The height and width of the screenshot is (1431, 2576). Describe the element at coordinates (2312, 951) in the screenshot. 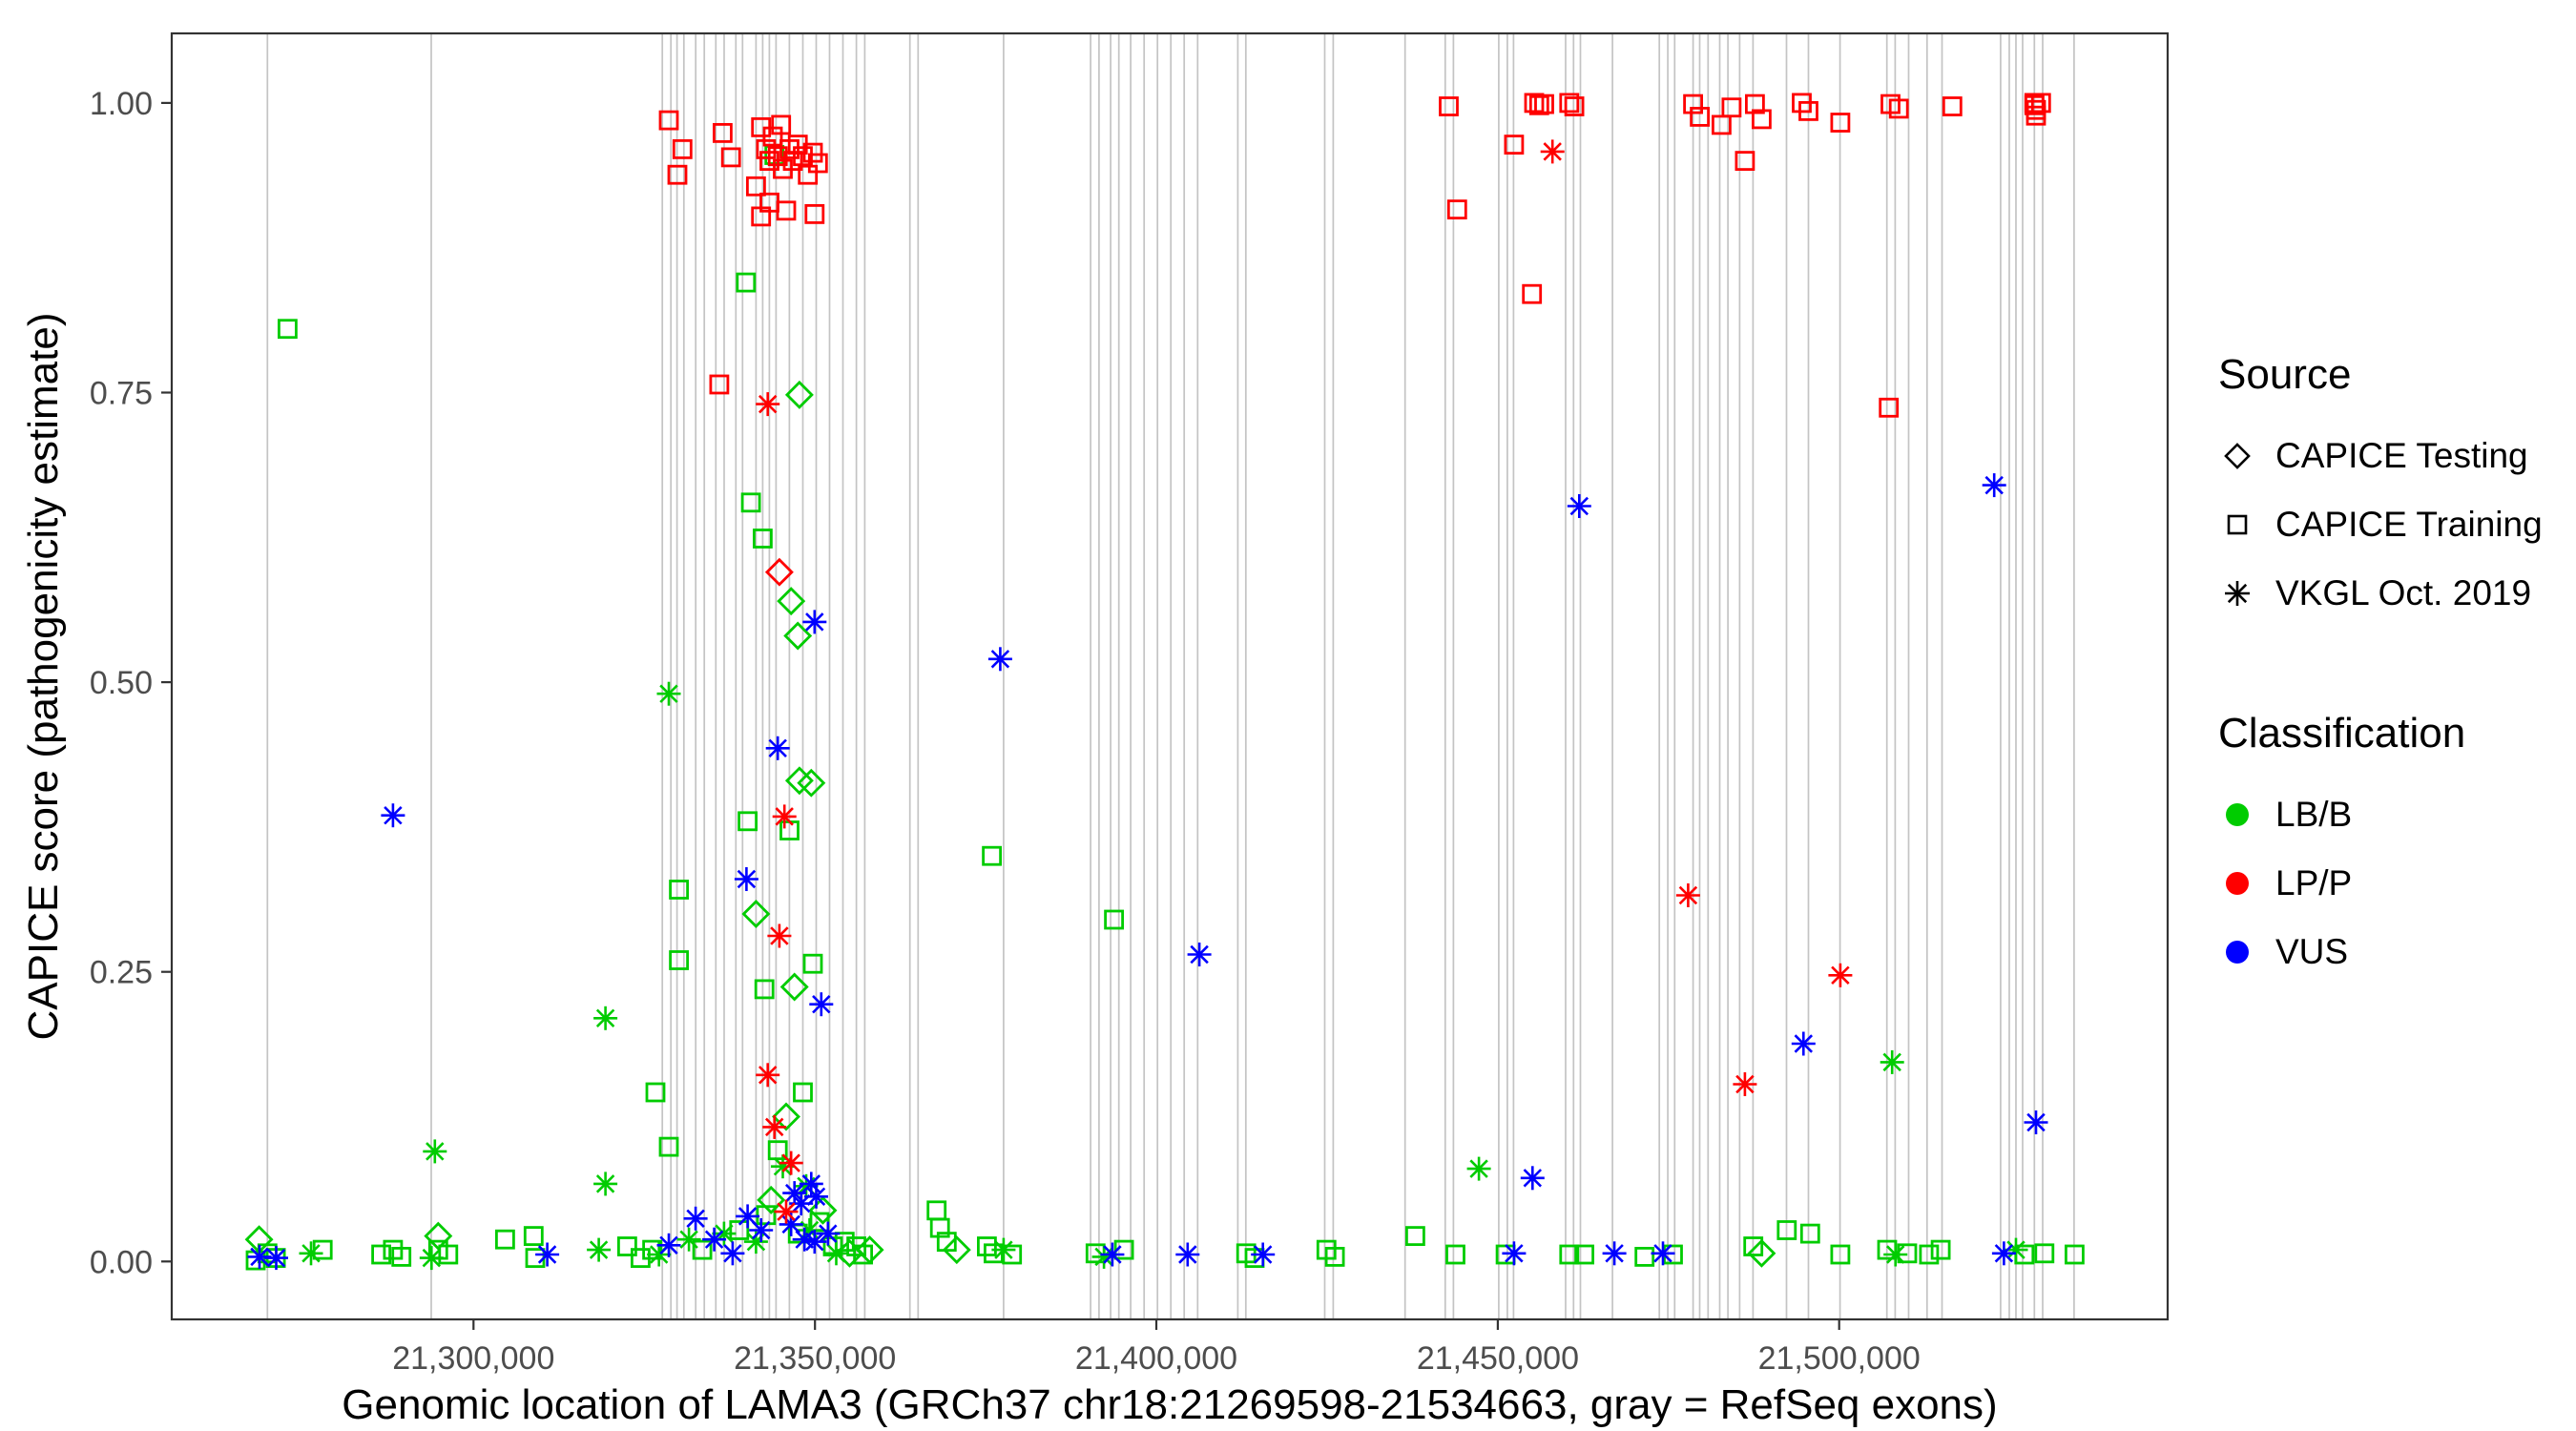

I see `legend-item-label: VUS` at that location.